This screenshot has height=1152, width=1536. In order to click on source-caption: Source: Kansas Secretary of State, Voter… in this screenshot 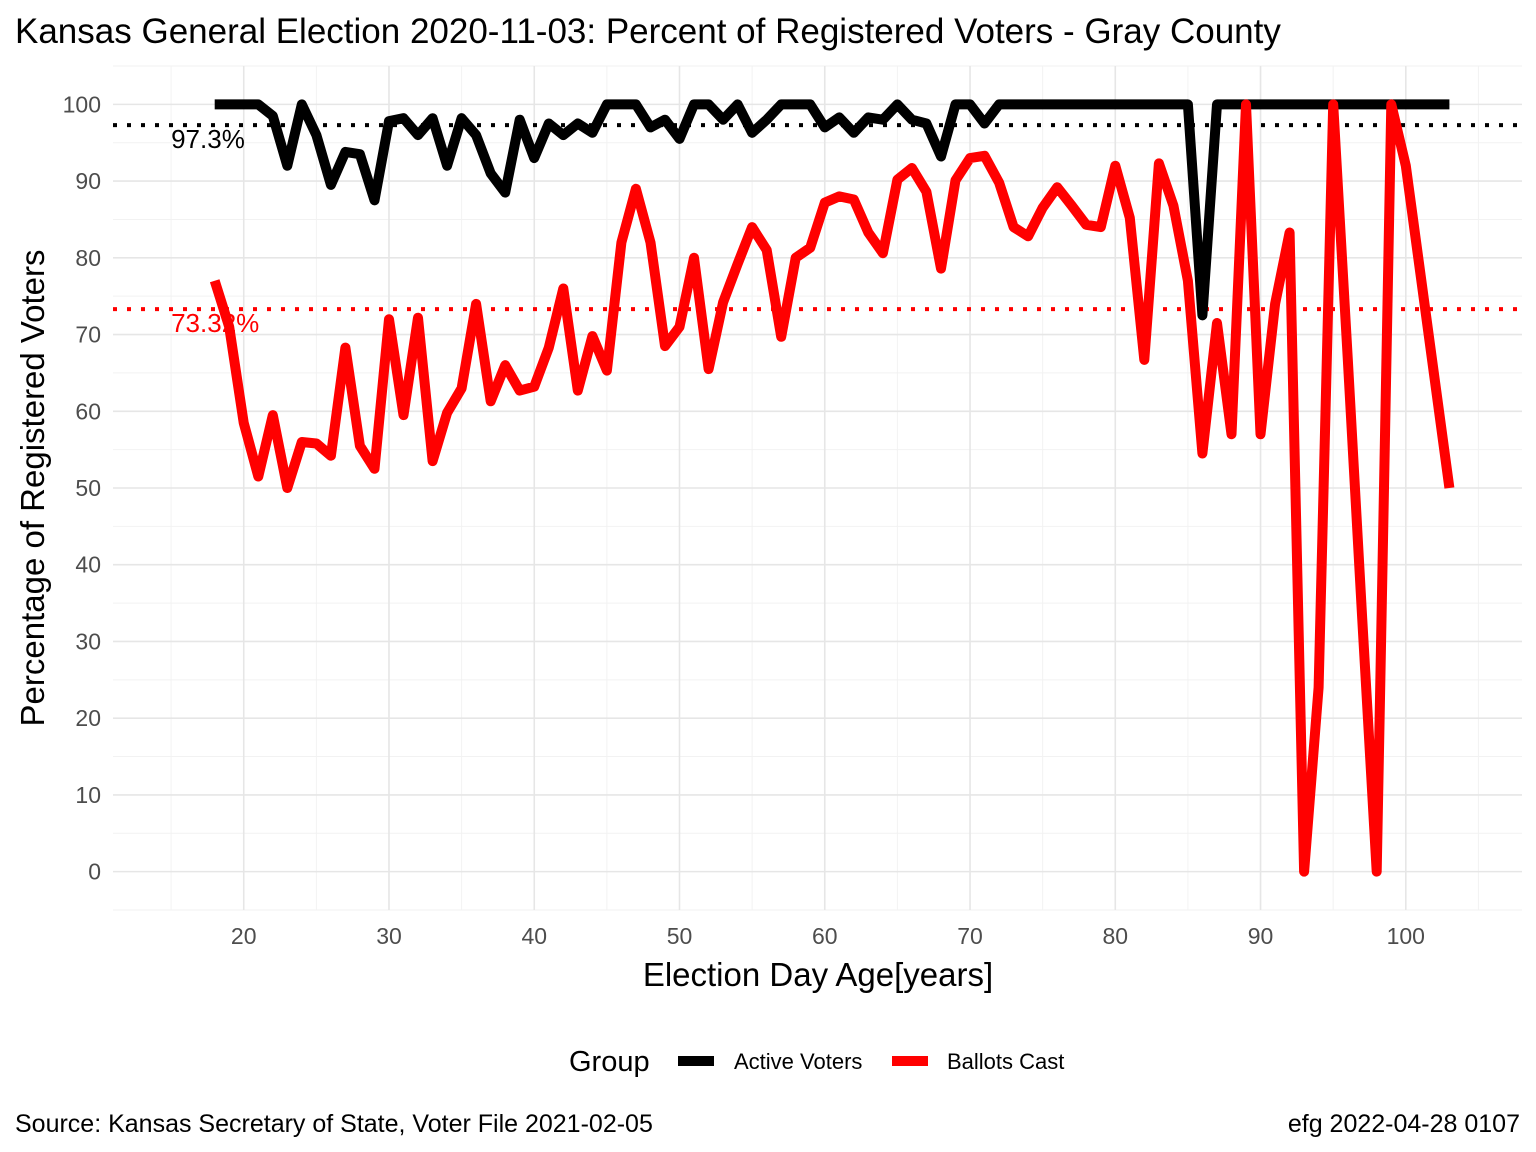, I will do `click(334, 1124)`.